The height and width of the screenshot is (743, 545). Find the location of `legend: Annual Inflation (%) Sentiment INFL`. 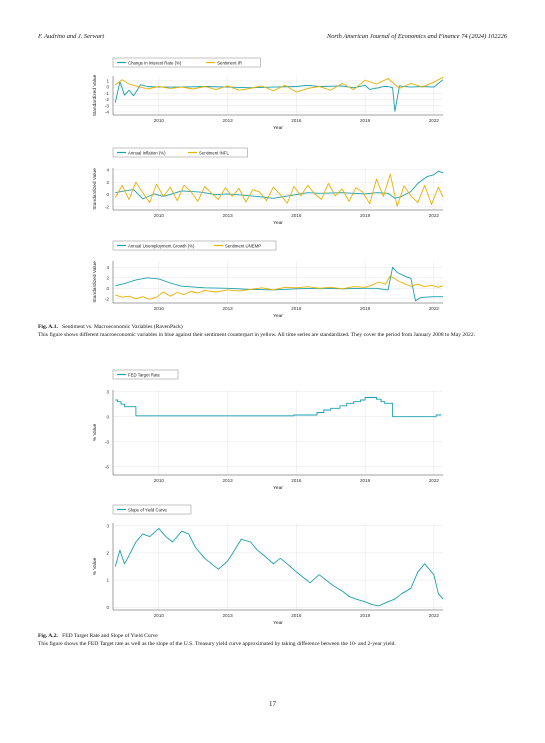

legend: Annual Inflation (%) Sentiment INFL is located at coordinates (180, 152).